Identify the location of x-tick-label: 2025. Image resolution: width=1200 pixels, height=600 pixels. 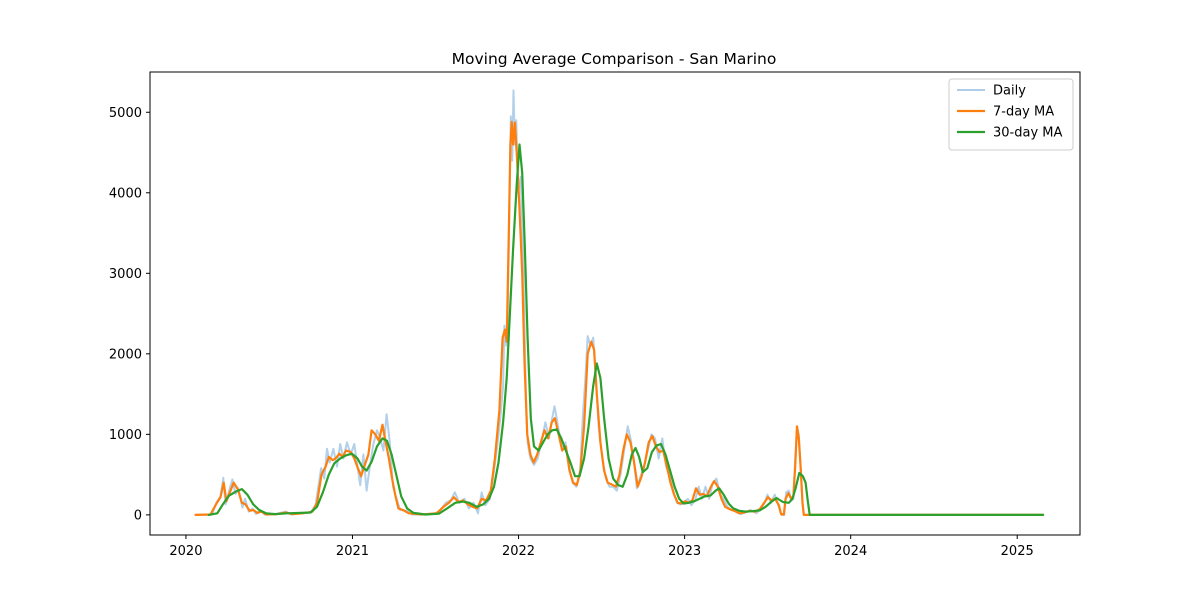
(1017, 551).